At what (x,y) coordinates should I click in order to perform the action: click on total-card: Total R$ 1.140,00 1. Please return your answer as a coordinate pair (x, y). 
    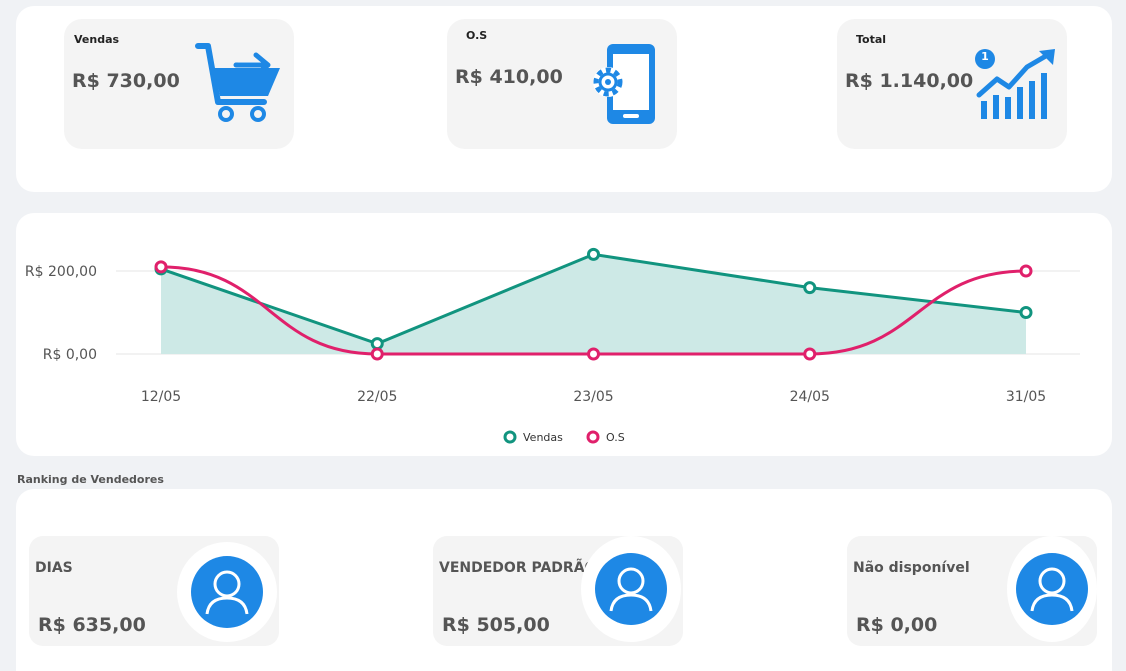
    Looking at the image, I should click on (952, 84).